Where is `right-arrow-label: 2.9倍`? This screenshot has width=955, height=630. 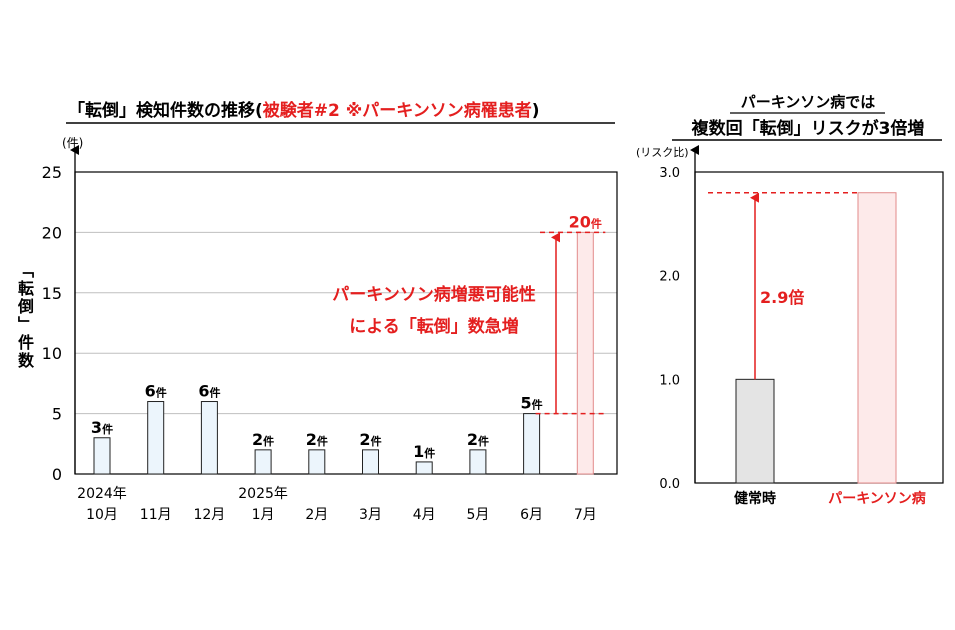 right-arrow-label: 2.9倍 is located at coordinates (782, 297).